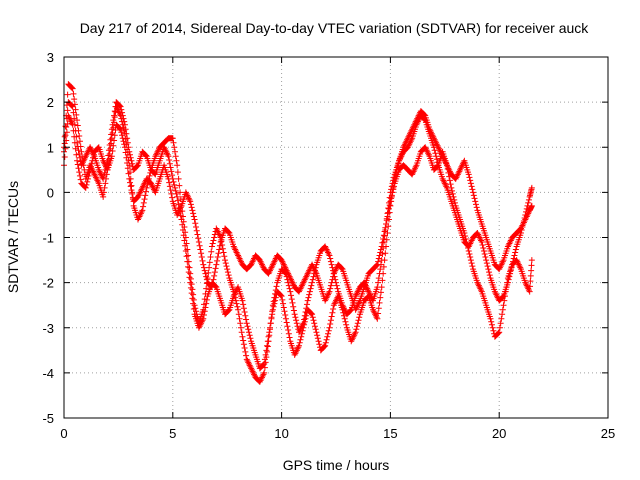 The width and height of the screenshot is (640, 480). Describe the element at coordinates (48, 238) in the screenshot. I see `y-tick-label: -1` at that location.